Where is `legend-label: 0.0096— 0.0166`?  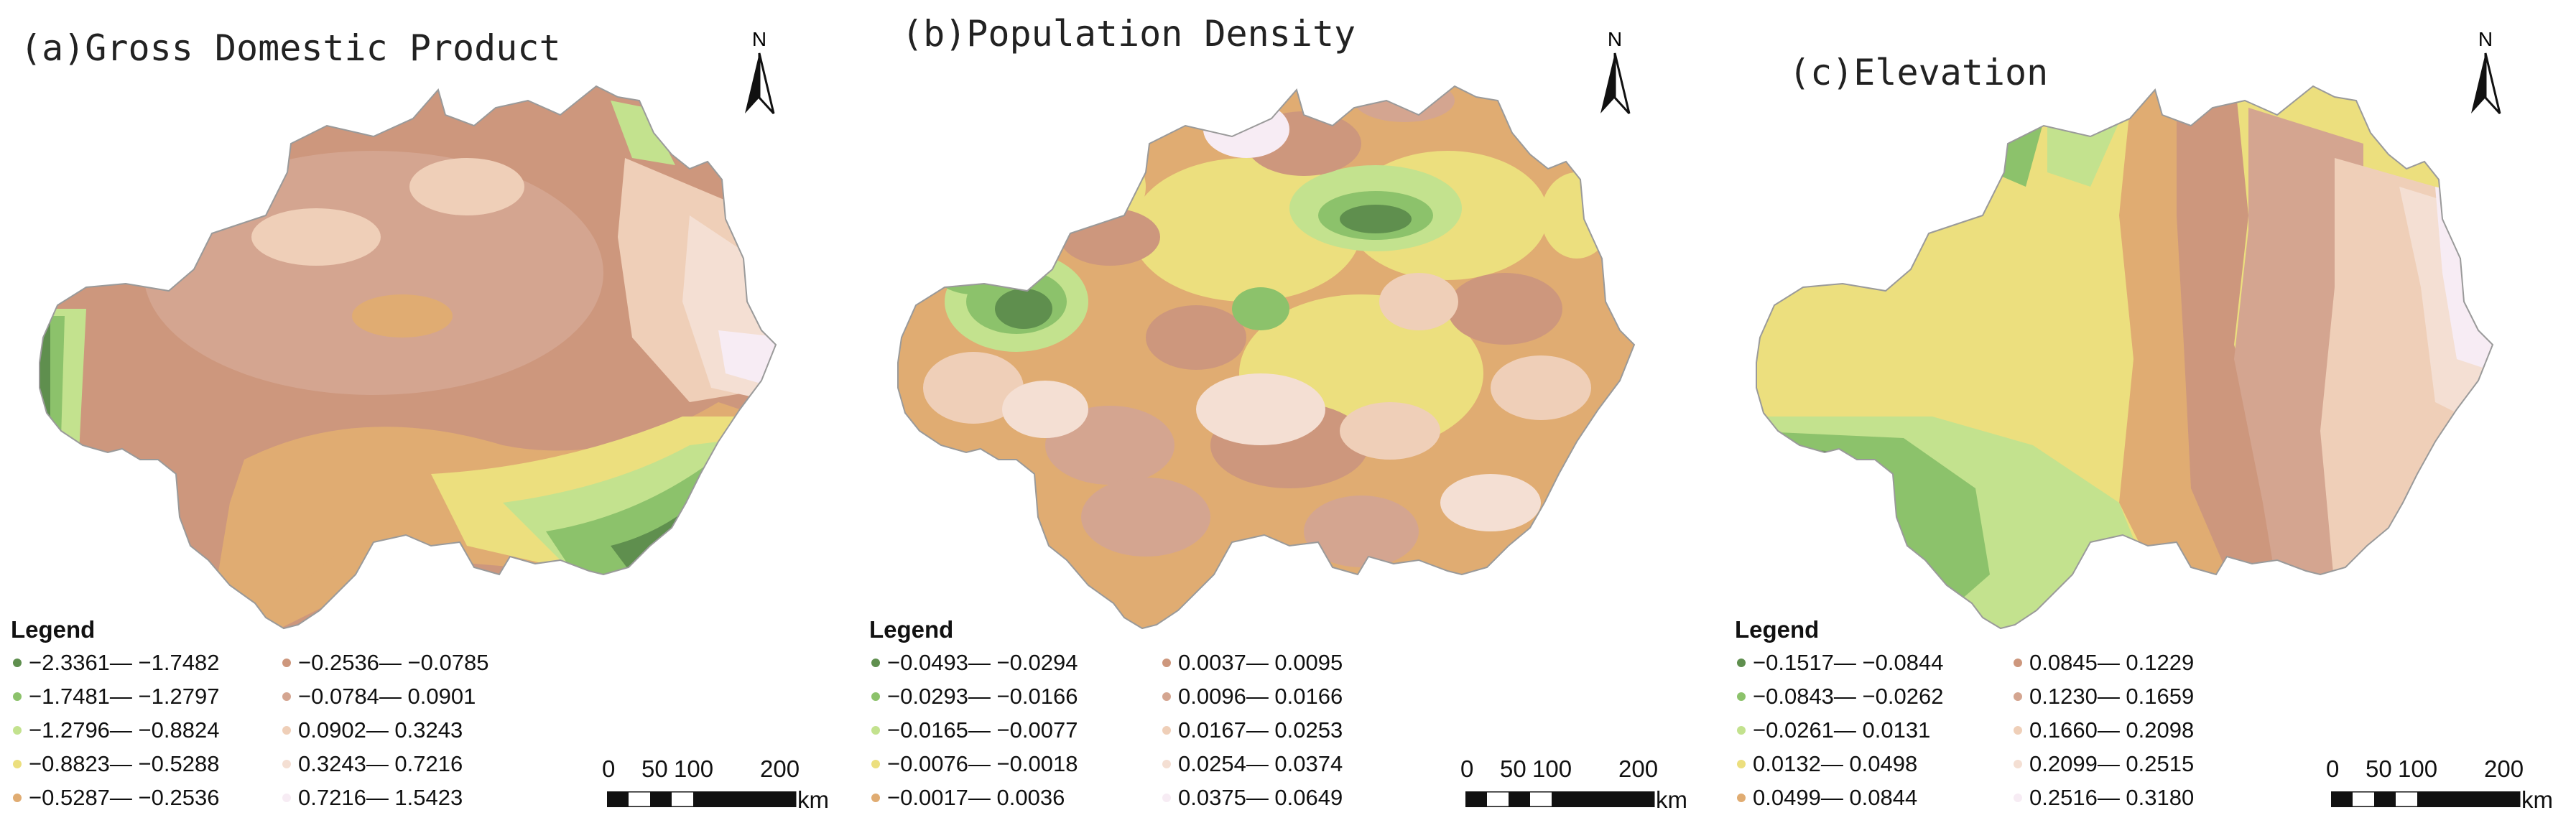 legend-label: 0.0096— 0.0166 is located at coordinates (1260, 696).